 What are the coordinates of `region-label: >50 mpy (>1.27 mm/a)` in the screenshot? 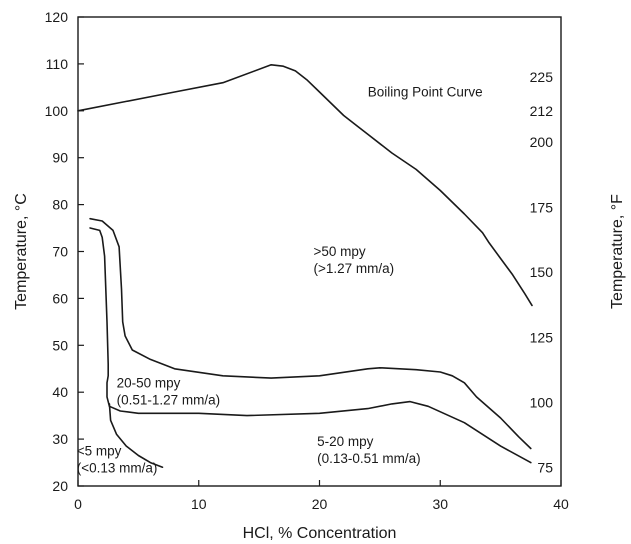 It's located at (353, 260).